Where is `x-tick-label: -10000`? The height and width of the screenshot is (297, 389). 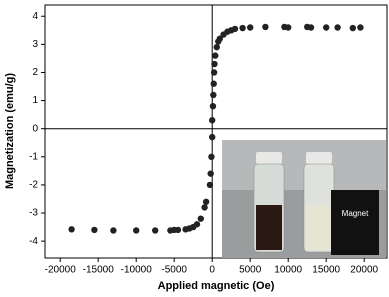 x-tick-label: -10000 is located at coordinates (137, 270).